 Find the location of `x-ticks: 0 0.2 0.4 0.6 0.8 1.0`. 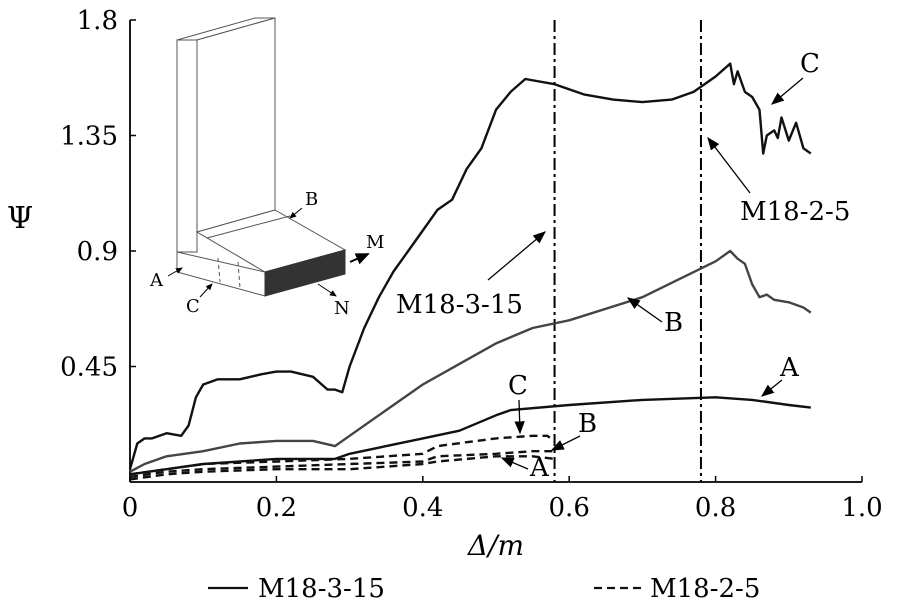

x-ticks: 0 0.2 0.4 0.6 0.8 1.0 is located at coordinates (502, 499).